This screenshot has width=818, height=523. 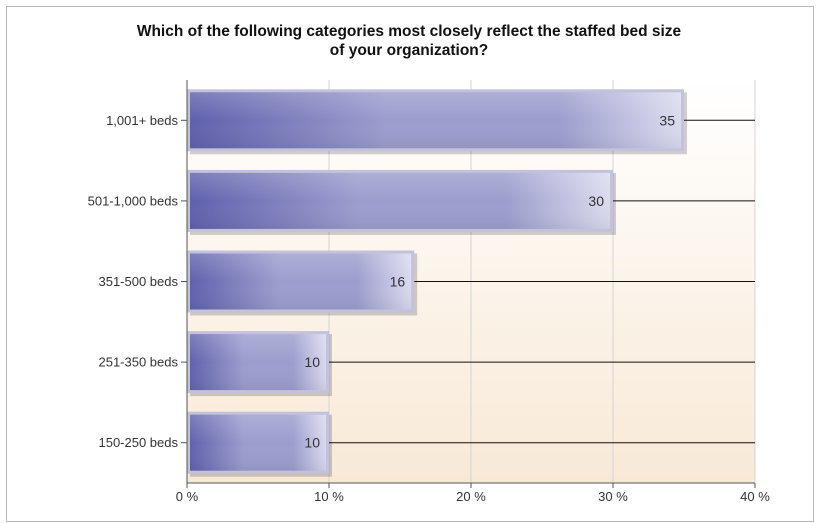 What do you see at coordinates (138, 281) in the screenshot?
I see `category-label: 351-500 beds` at bounding box center [138, 281].